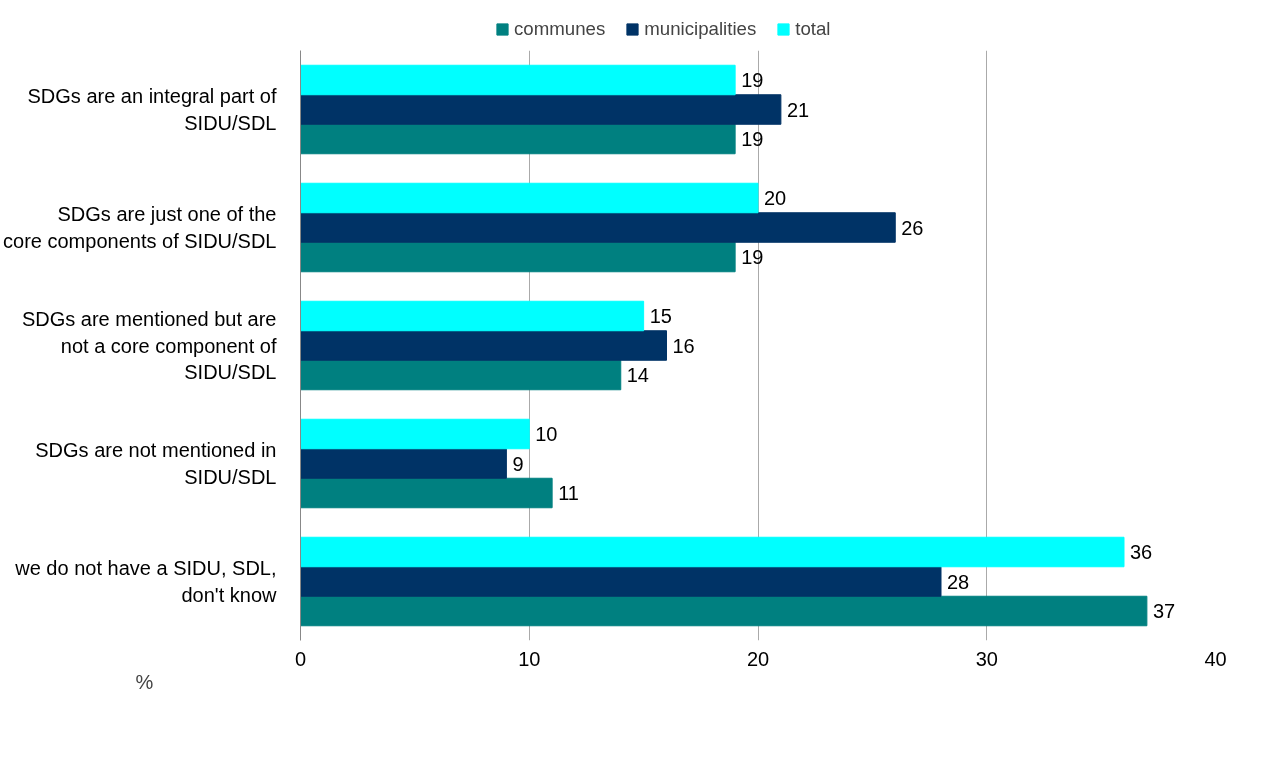  I want to click on x-tick-label: 20, so click(758, 658).